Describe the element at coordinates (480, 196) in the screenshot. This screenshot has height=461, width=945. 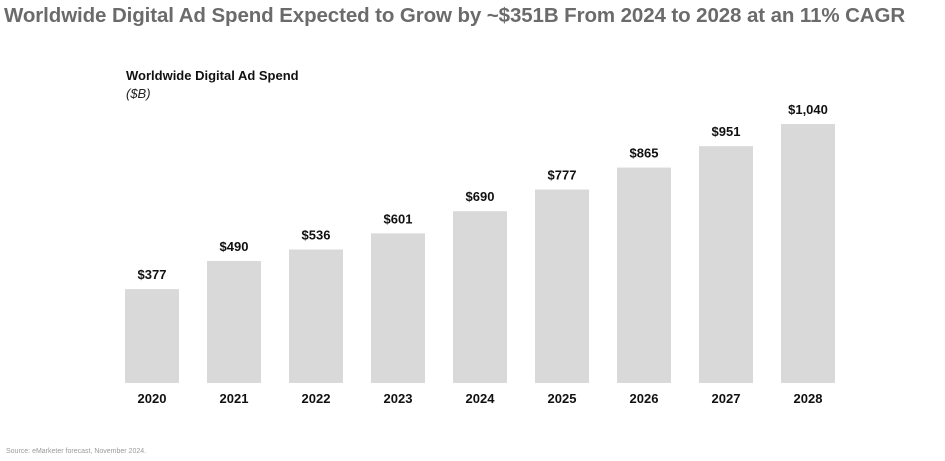
I see `data-label-2024: $690` at that location.